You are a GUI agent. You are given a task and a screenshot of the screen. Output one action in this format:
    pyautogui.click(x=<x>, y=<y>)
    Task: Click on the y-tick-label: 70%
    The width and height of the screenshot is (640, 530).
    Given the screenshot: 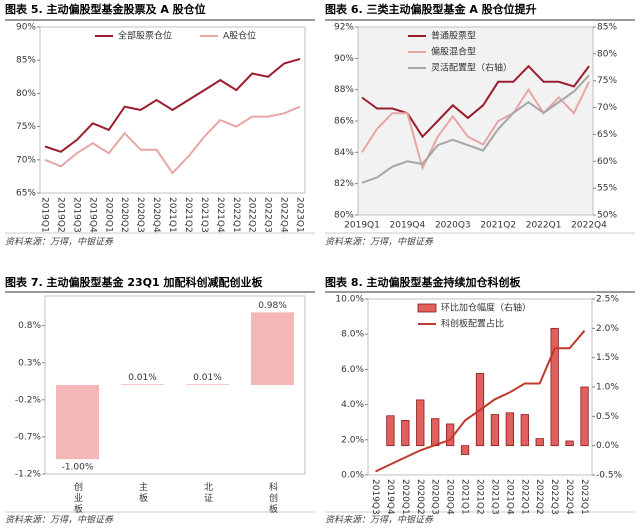 What is the action you would take?
    pyautogui.click(x=26, y=160)
    